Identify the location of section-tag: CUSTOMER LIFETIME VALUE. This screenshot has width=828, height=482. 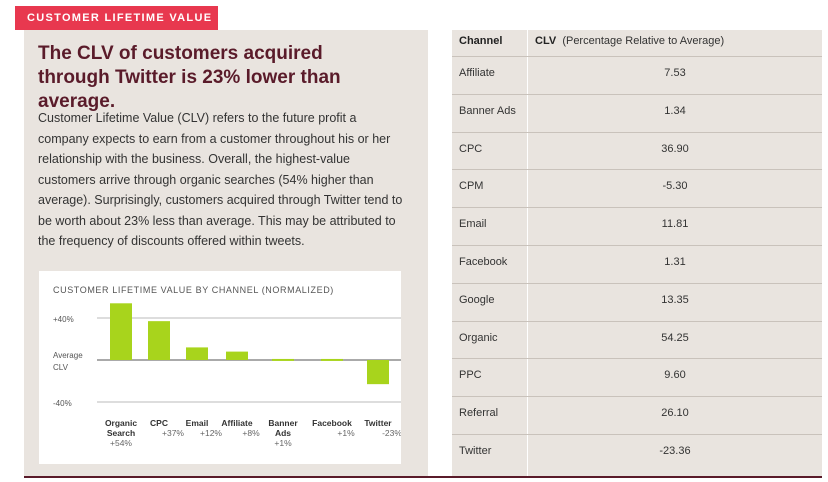
(116, 18).